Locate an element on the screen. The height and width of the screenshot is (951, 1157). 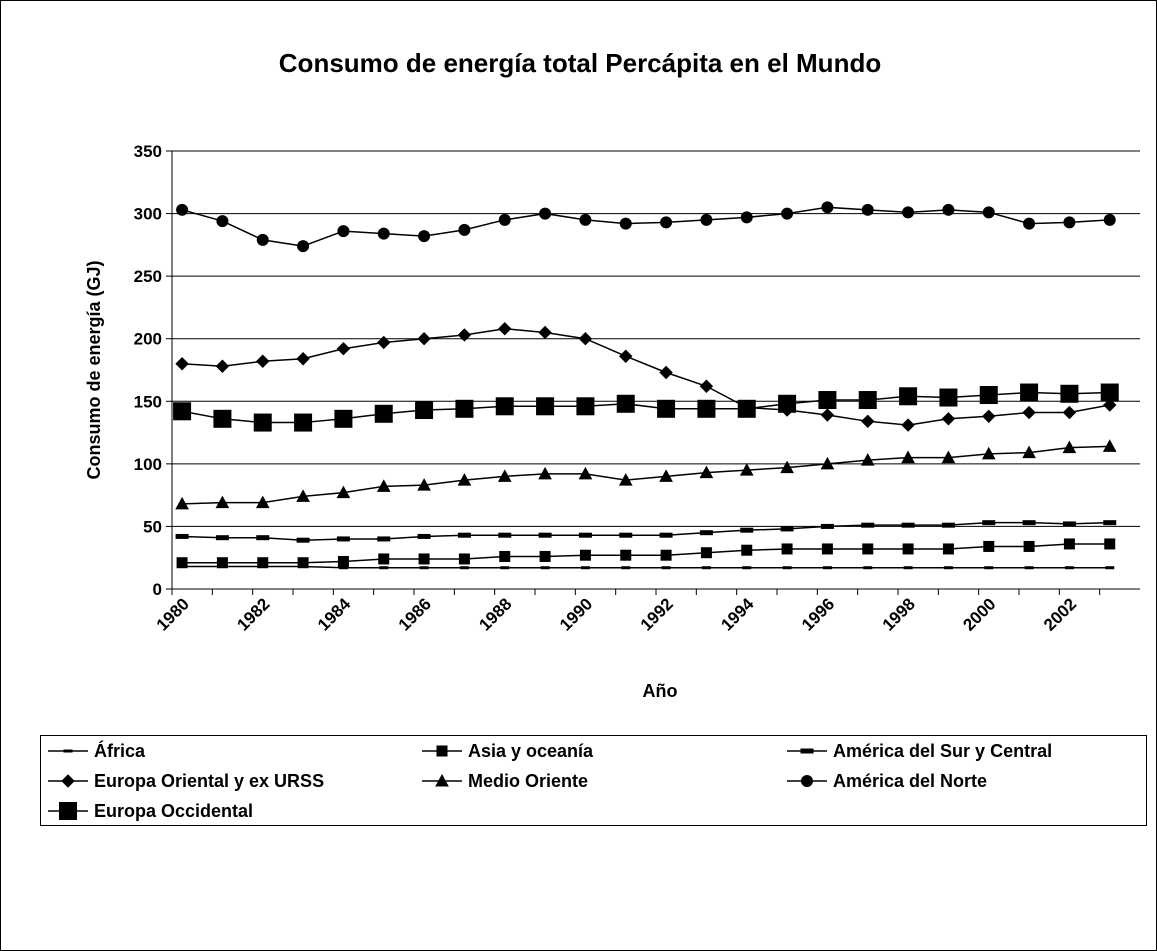
y-tick-label: 250 is located at coordinates (148, 276).